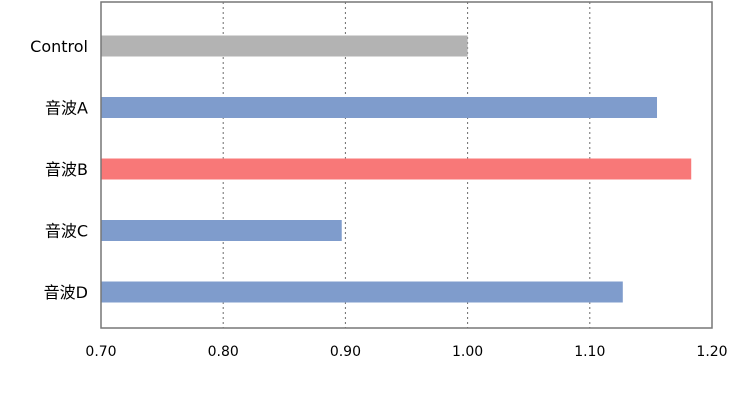 The image size is (750, 404). I want to click on category-labels: Control 音波A 音波B 音波C 音波D, so click(59, 169).